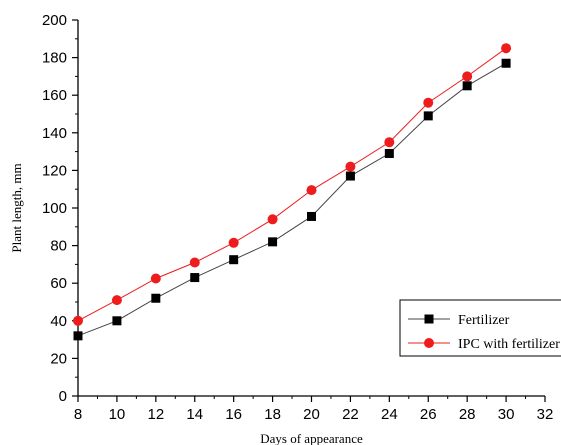 The image size is (561, 445). Describe the element at coordinates (428, 414) in the screenshot. I see `x-tick-label: 26` at that location.